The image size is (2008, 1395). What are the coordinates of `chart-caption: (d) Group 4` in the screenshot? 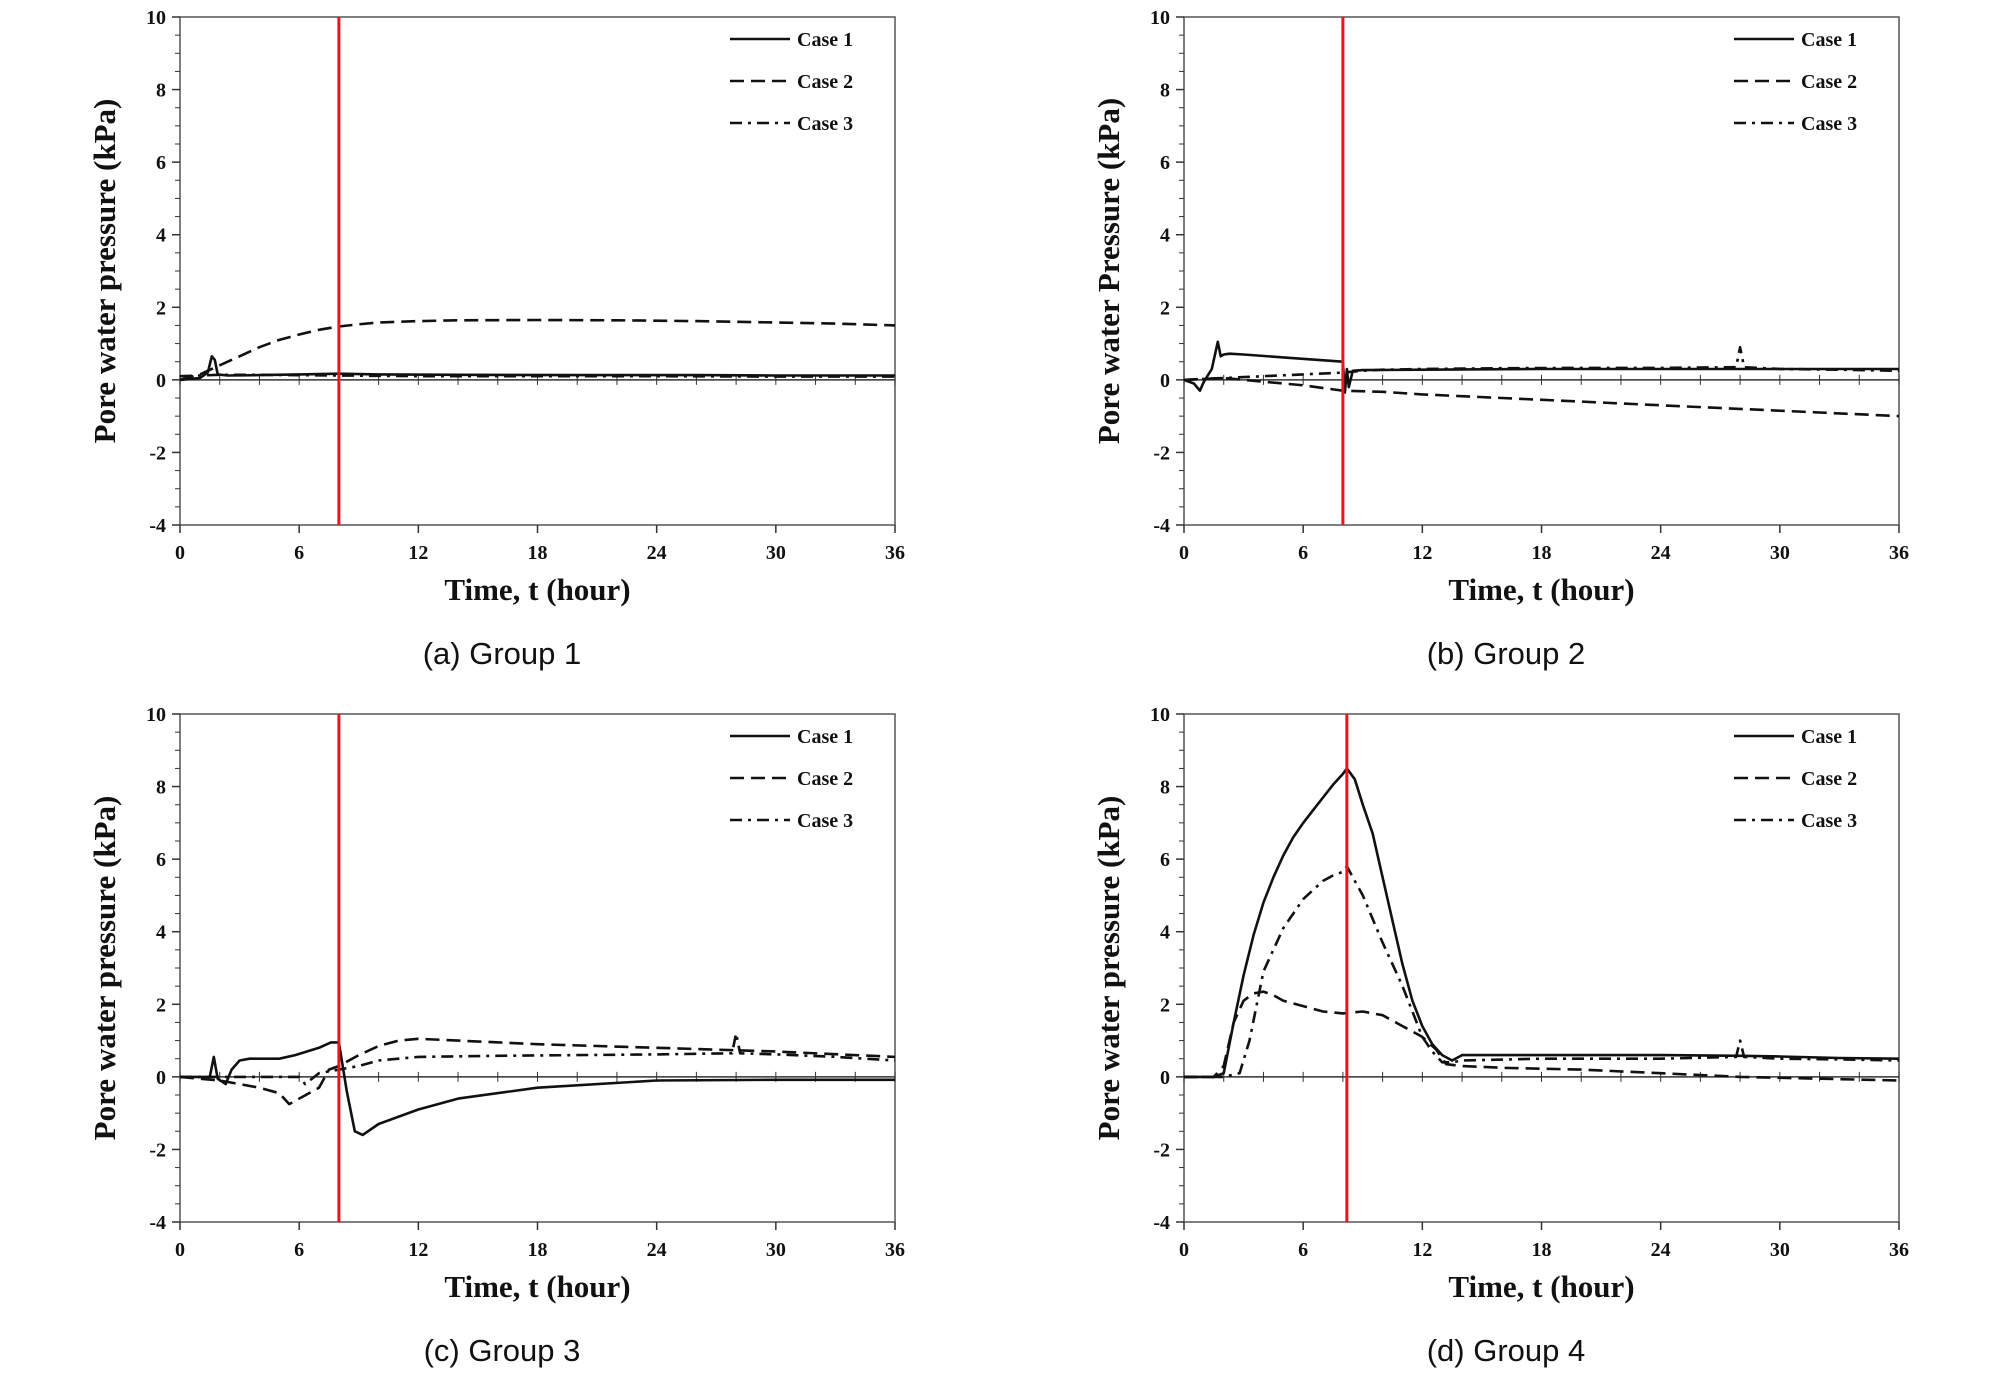 It's located at (1506, 1350).